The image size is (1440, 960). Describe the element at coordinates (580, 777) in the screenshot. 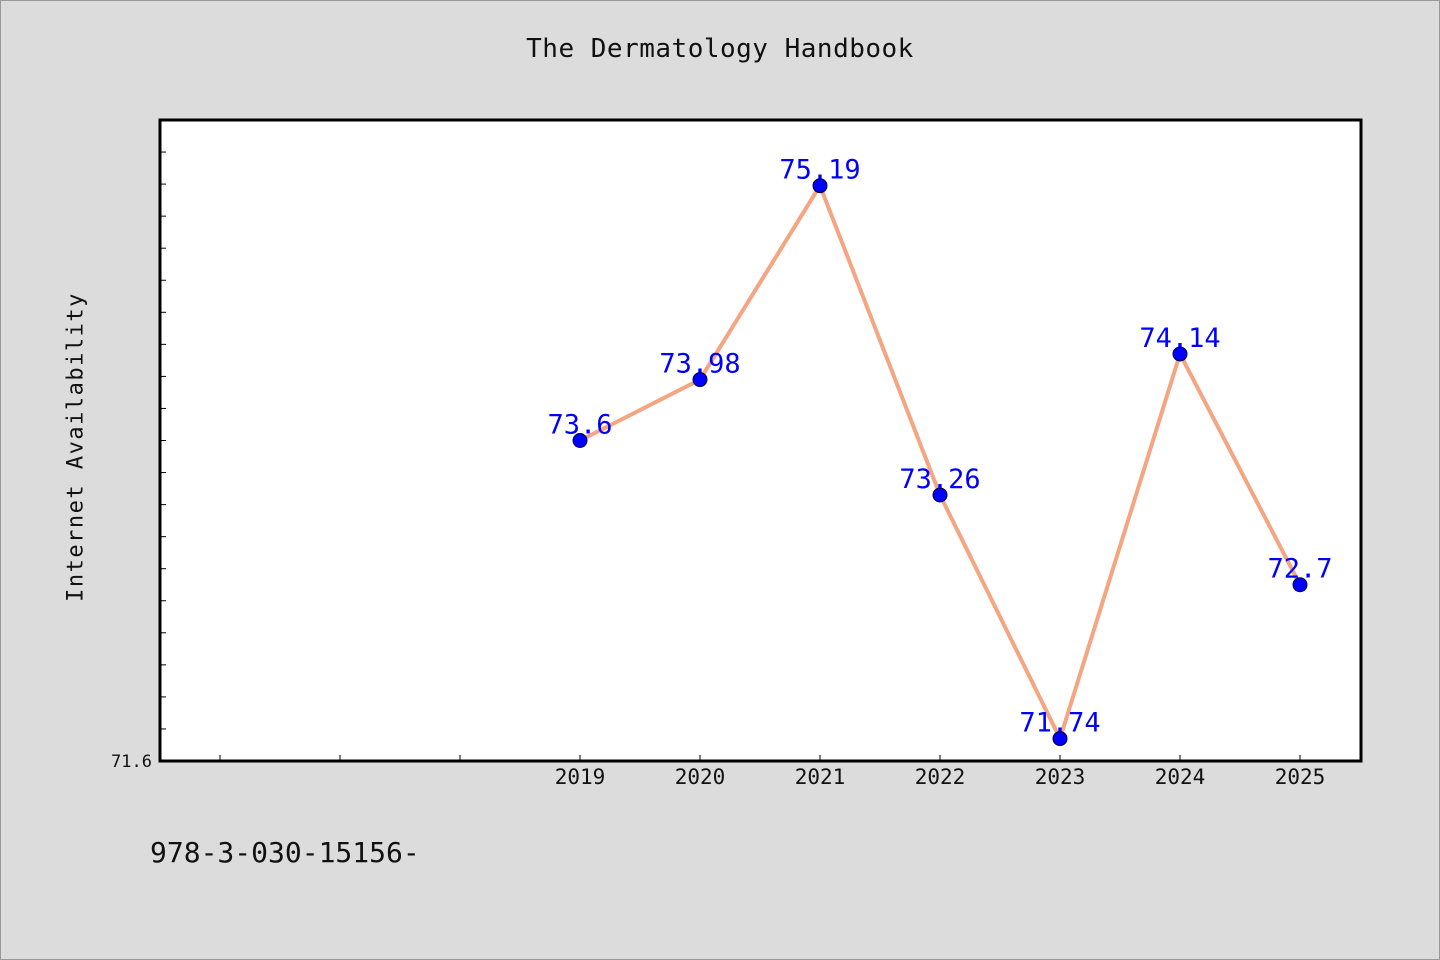

I see `x-tick-label: 2019` at that location.